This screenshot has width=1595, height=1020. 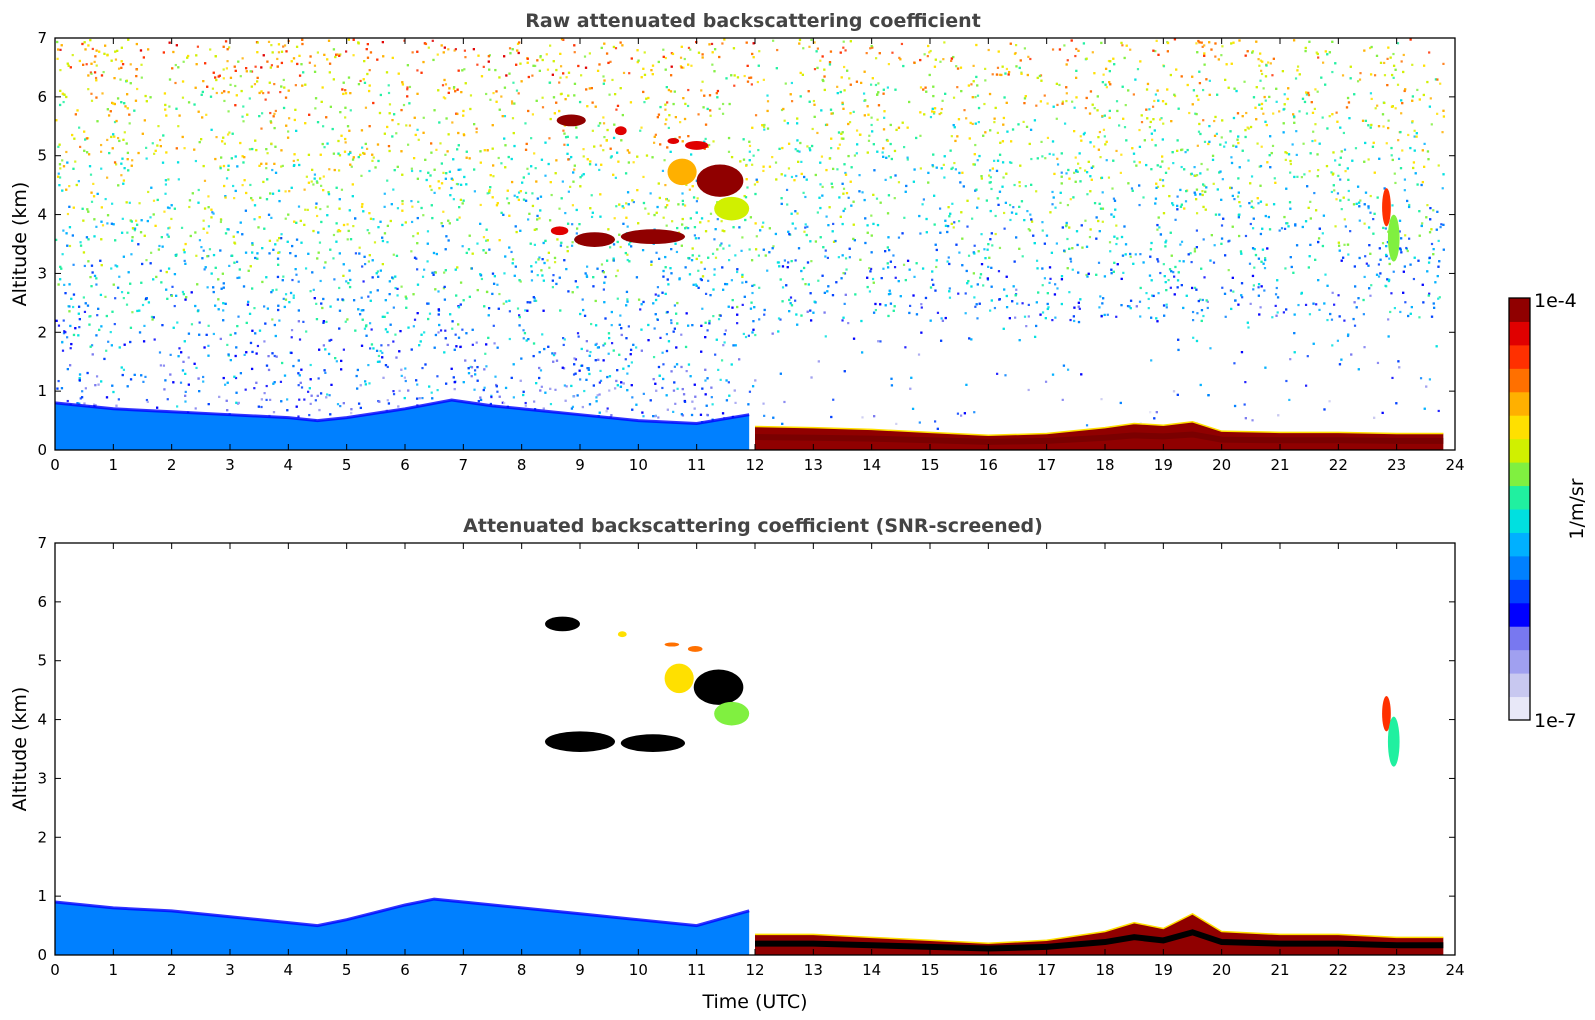 I want to click on x-tick-label: 21, so click(x=1279, y=465).